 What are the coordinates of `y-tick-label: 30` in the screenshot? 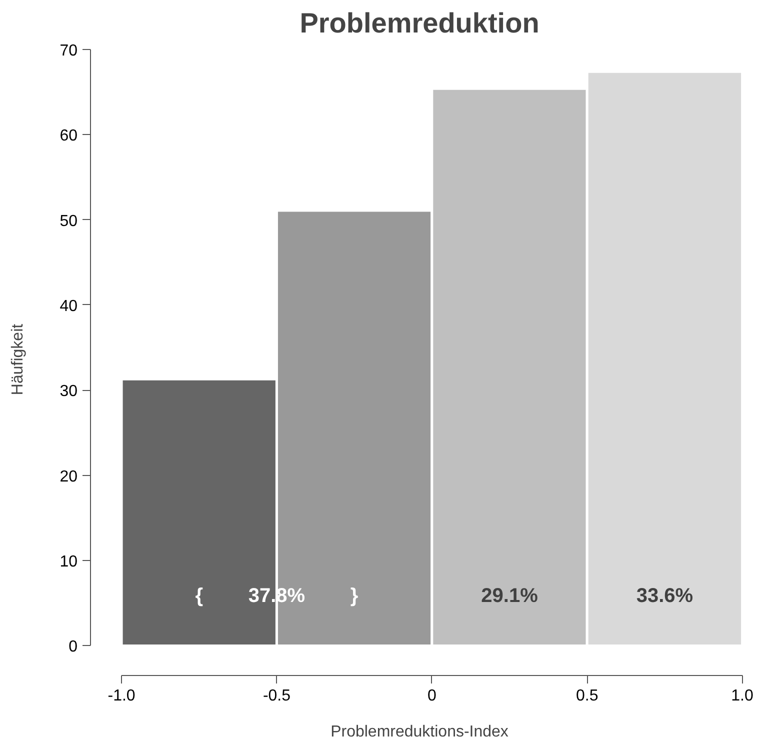 It's located at (69, 391).